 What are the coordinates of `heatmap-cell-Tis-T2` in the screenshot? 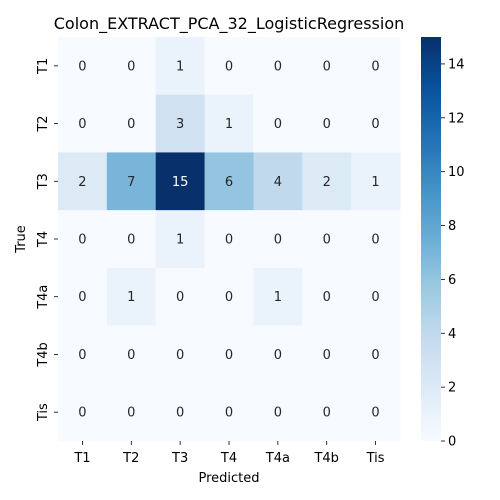 It's located at (131, 412).